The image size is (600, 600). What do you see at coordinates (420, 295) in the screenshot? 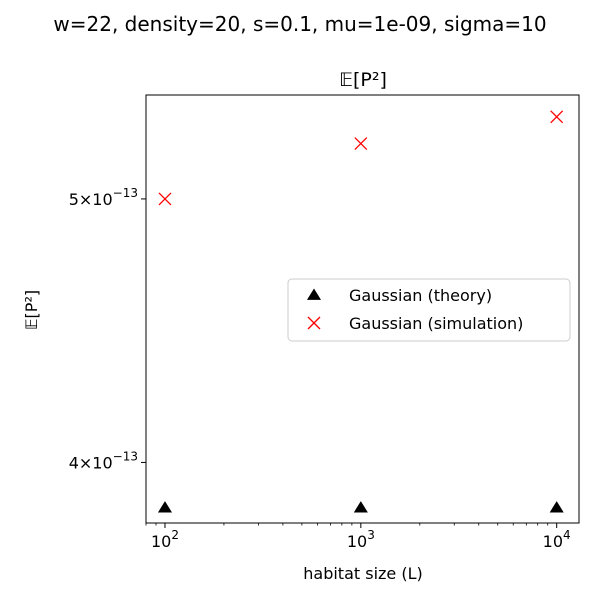
I see `legend-label: Gaussian (theory)` at bounding box center [420, 295].